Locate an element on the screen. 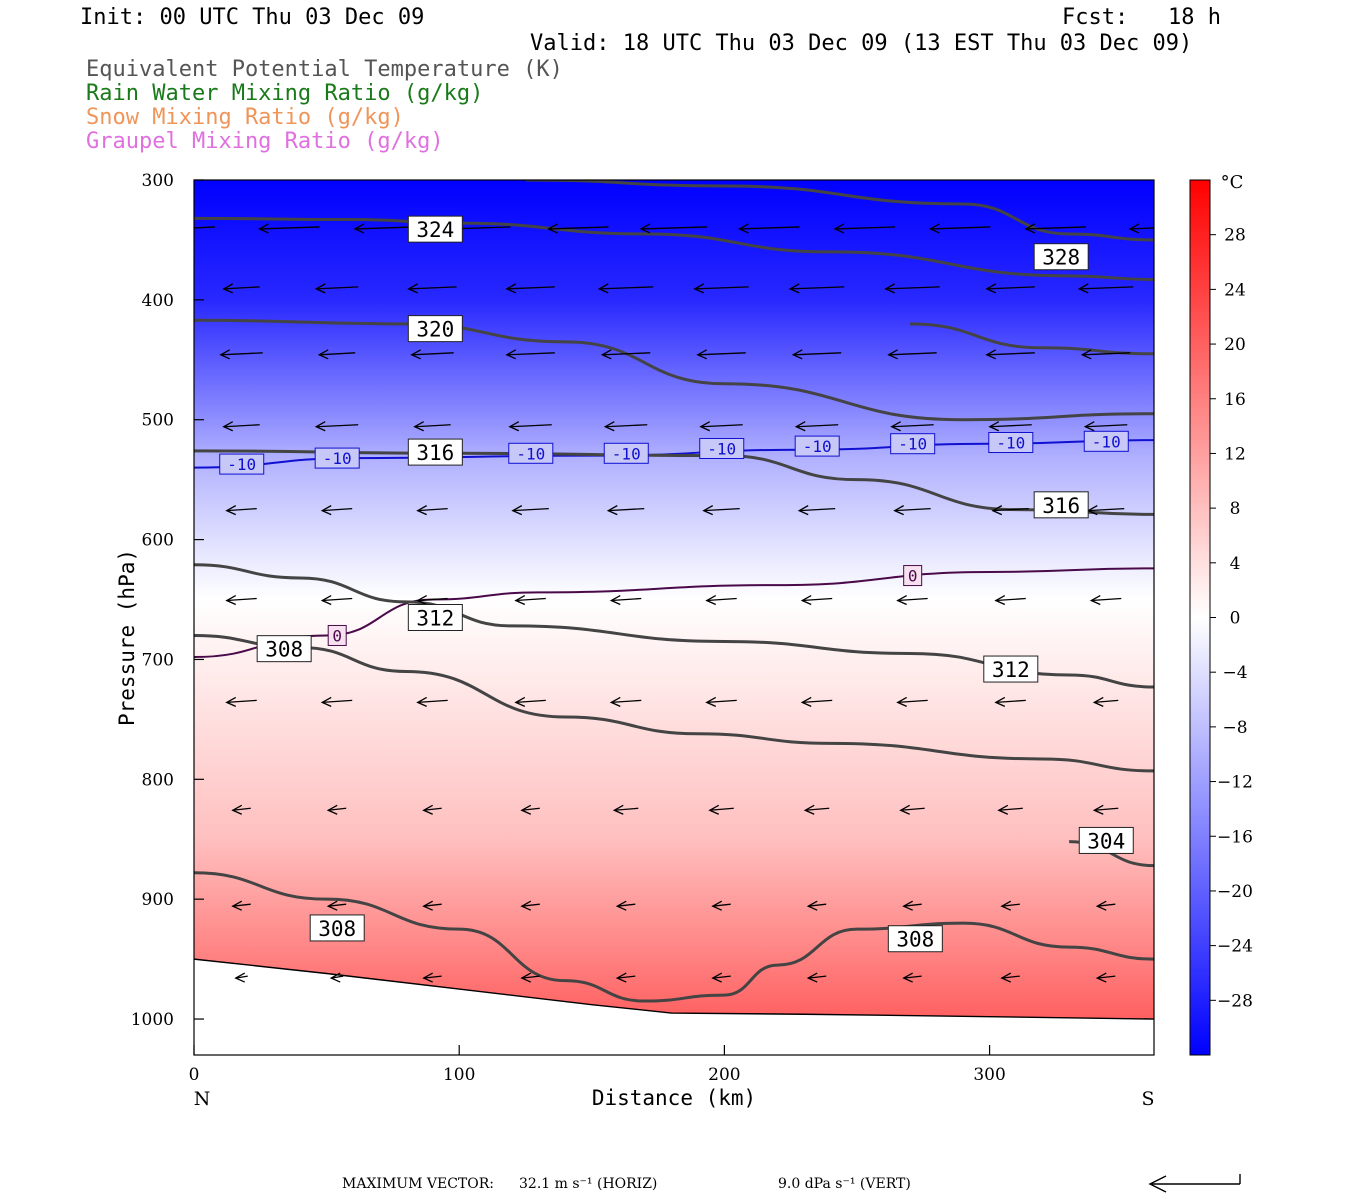 The width and height of the screenshot is (1350, 1200). contour-label-text: 312 is located at coordinates (1011, 670).